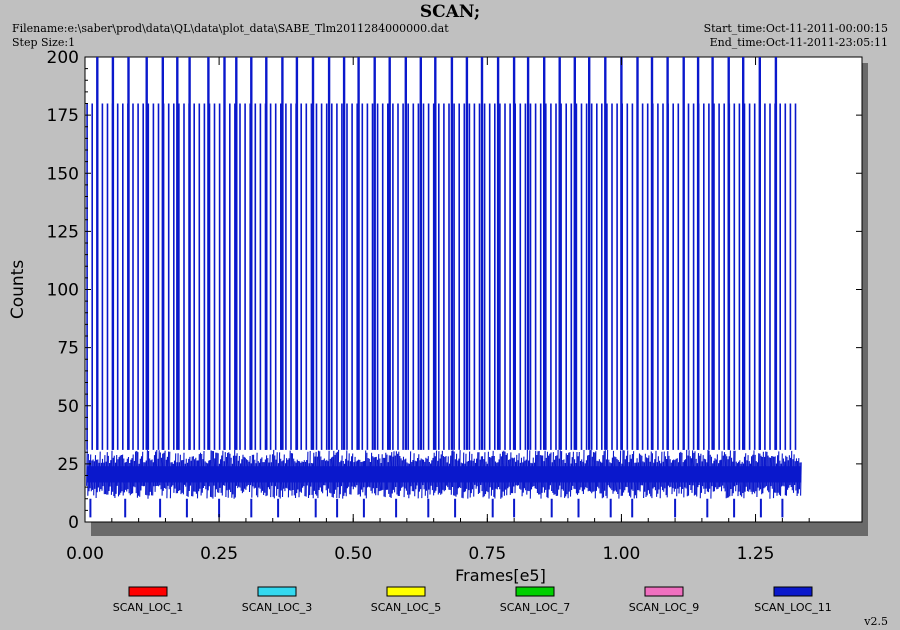 This screenshot has height=630, width=900. I want to click on y-axis-label: Counts, so click(18, 289).